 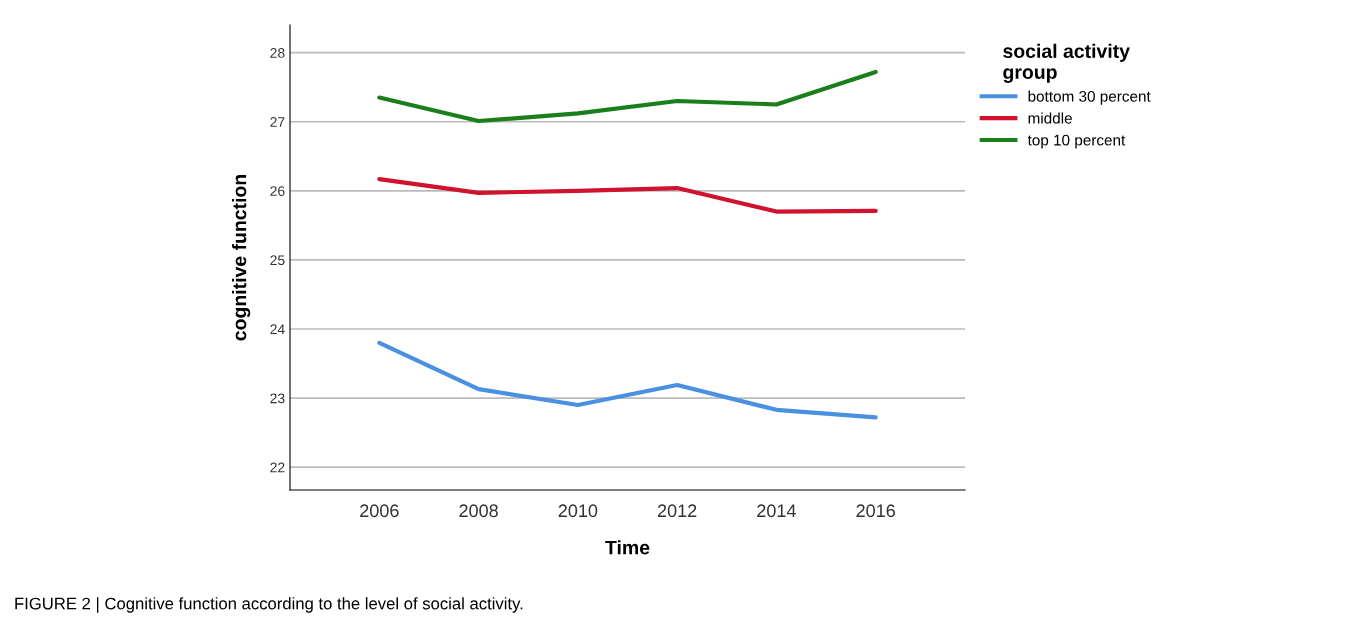 I want to click on y-tick-label: 24, so click(x=277, y=329).